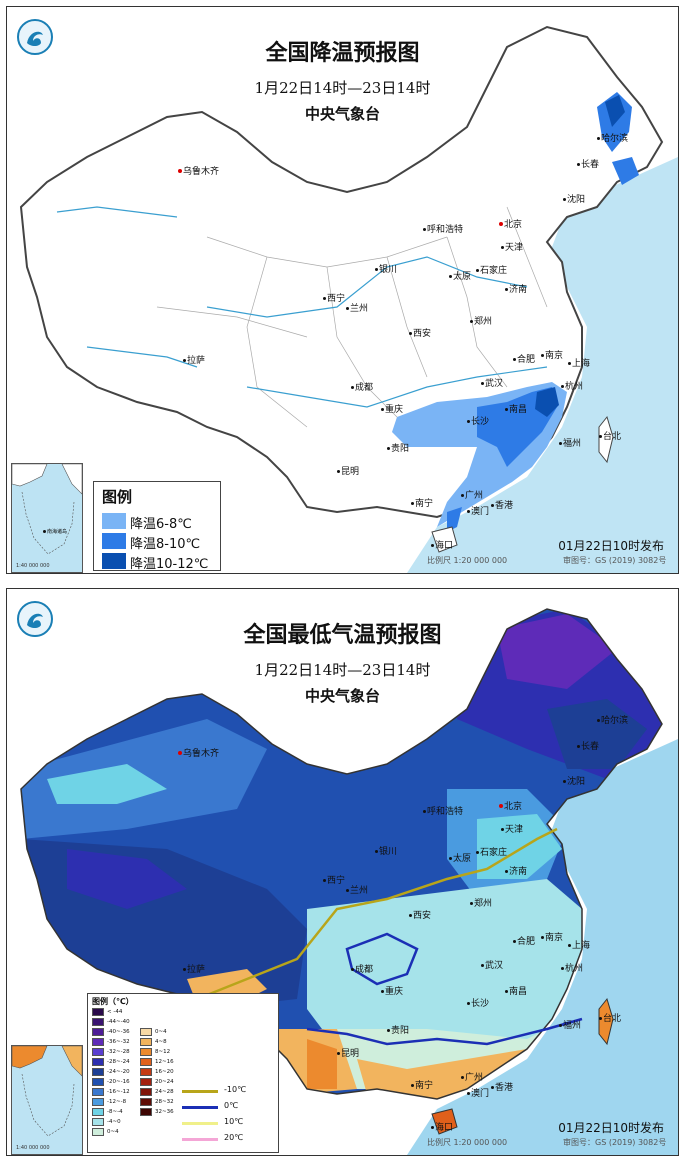 The height and width of the screenshot is (1160, 683). Describe the element at coordinates (118, 1082) in the screenshot. I see `legend-label: -20~-16` at that location.